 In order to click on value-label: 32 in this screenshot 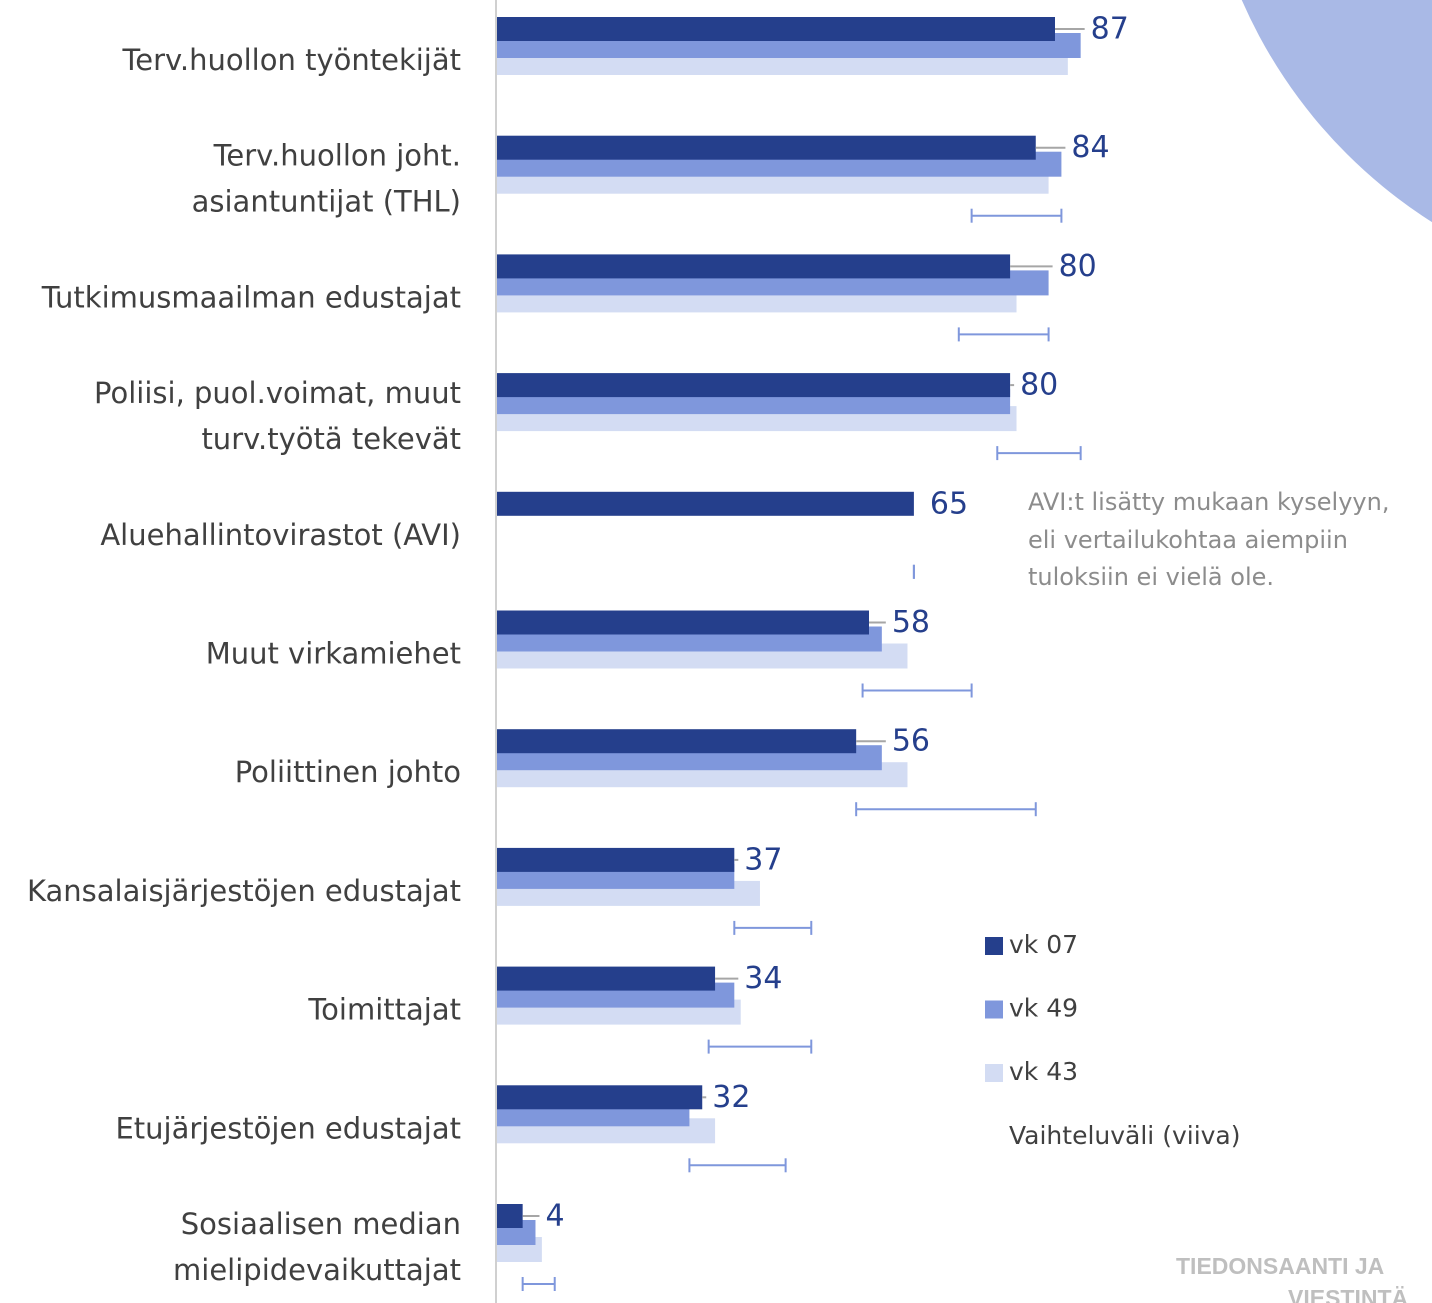, I will do `click(731, 1097)`.